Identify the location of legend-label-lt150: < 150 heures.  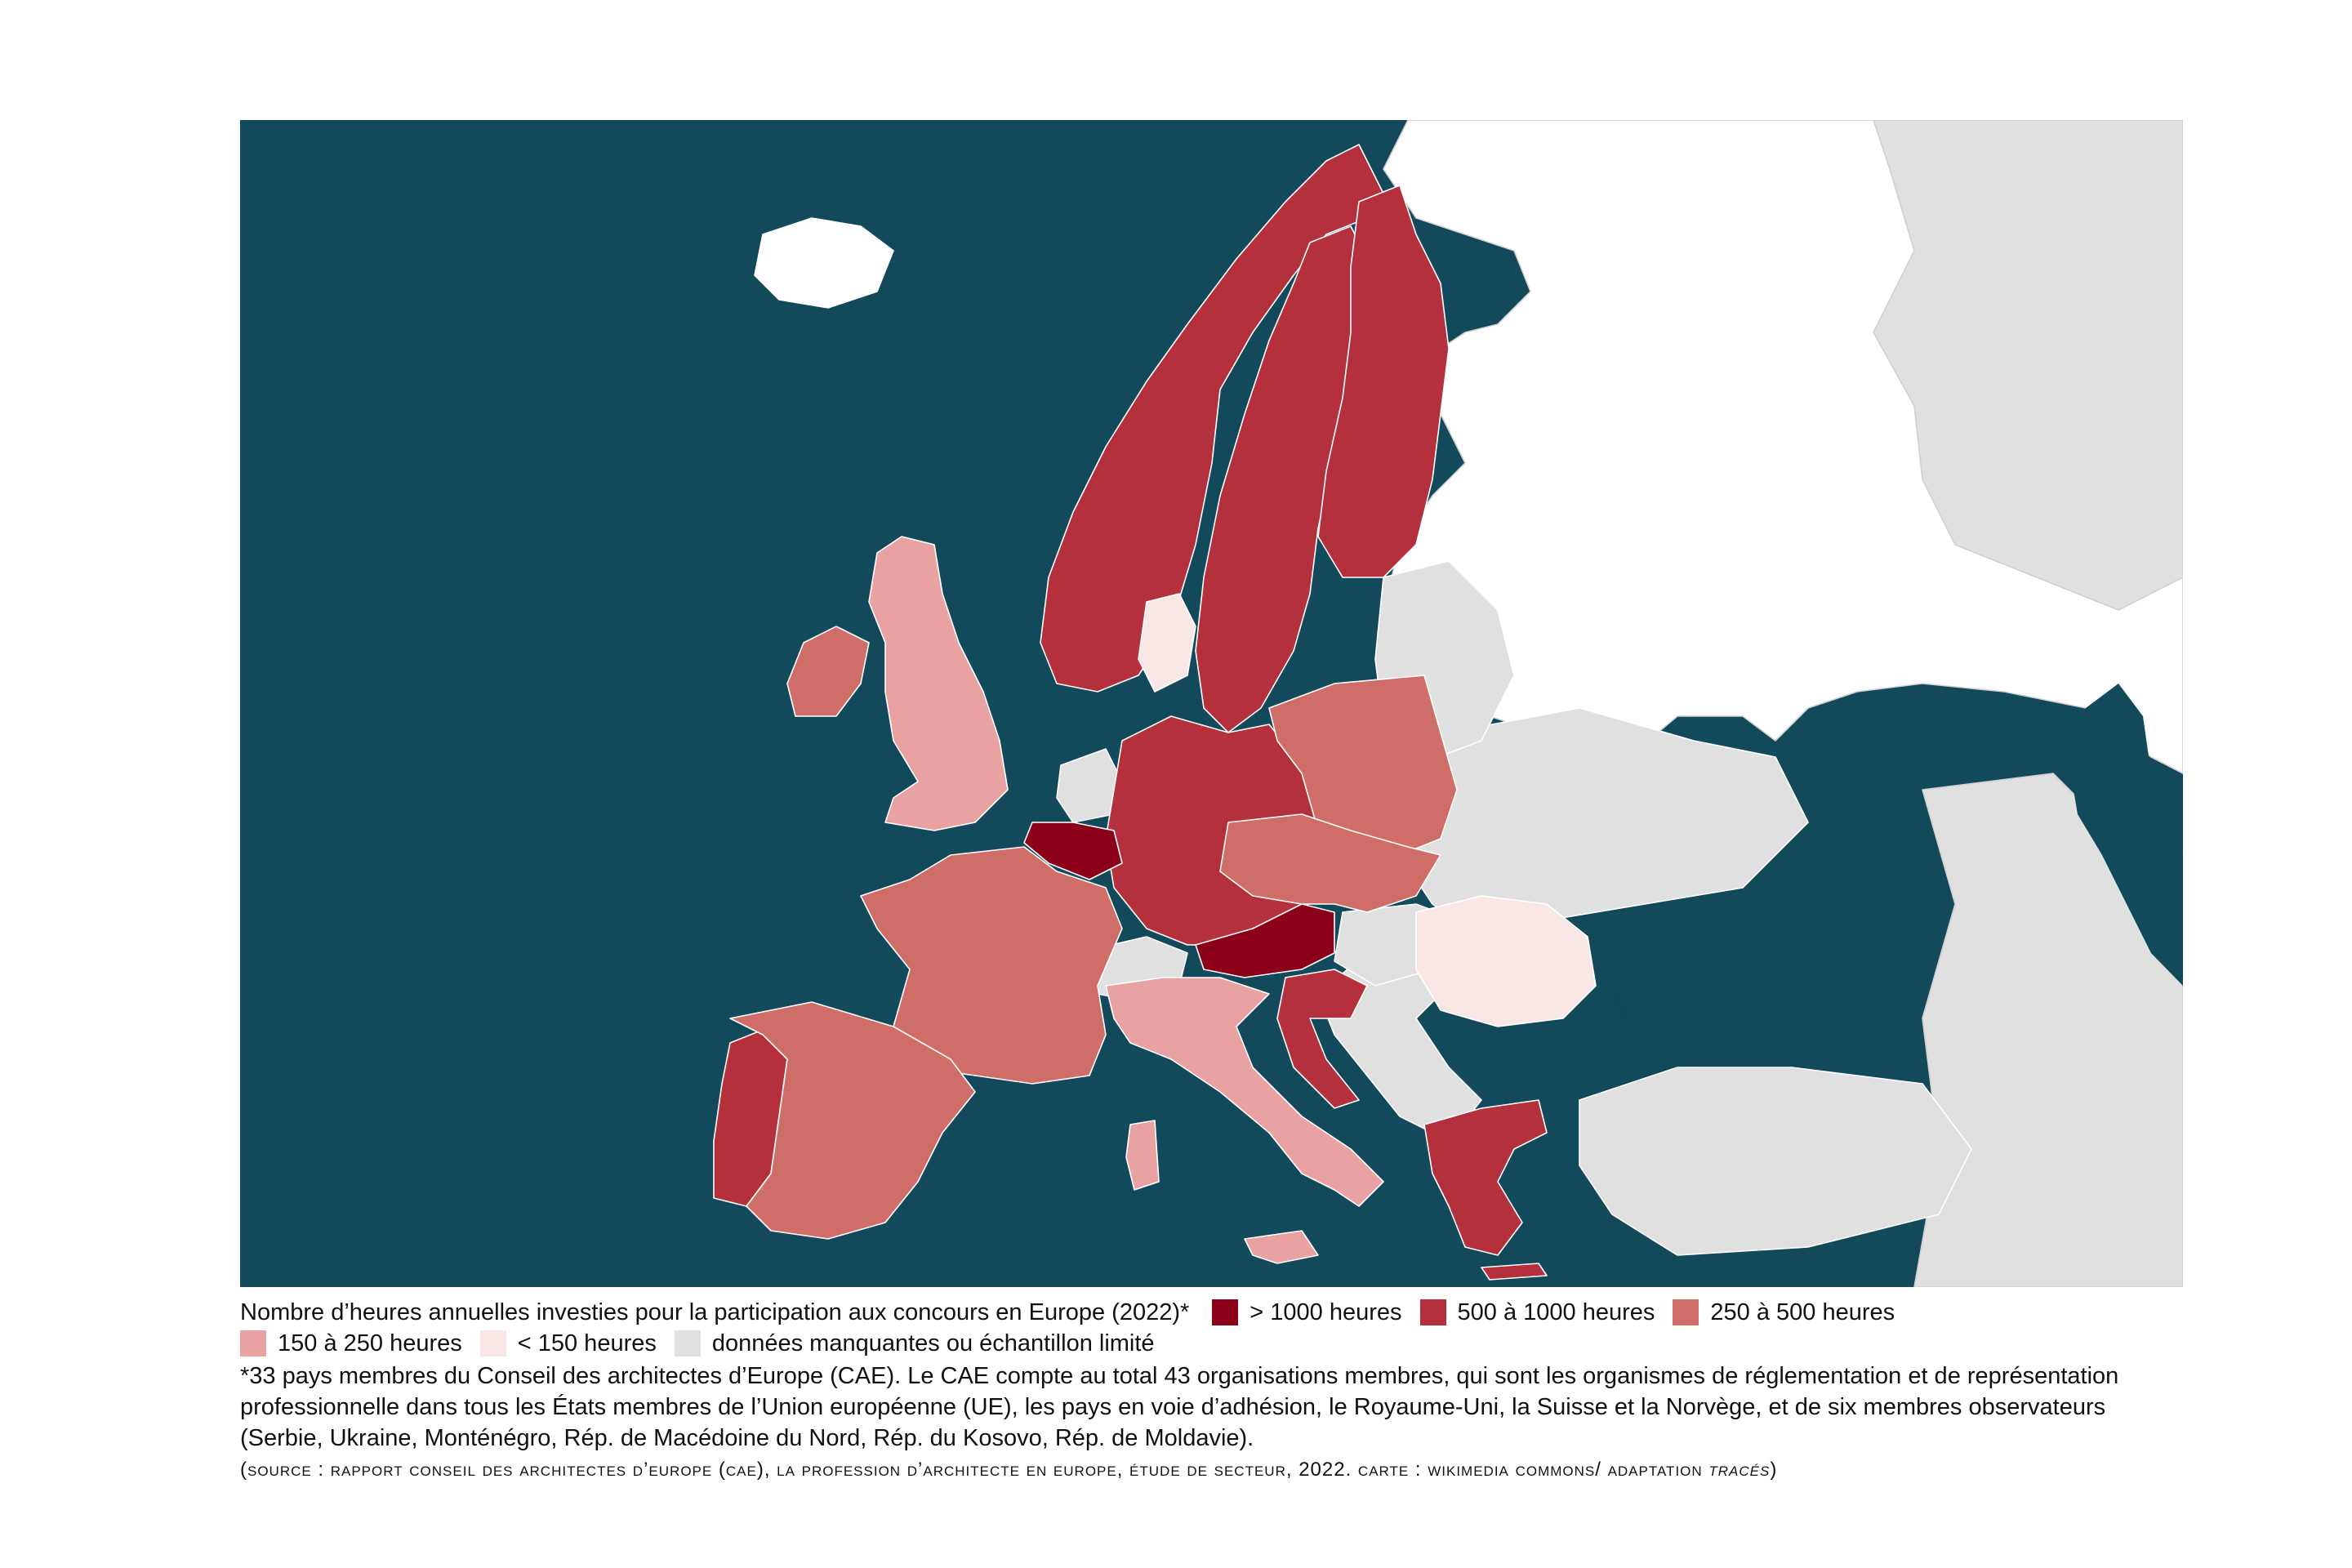
(587, 1343).